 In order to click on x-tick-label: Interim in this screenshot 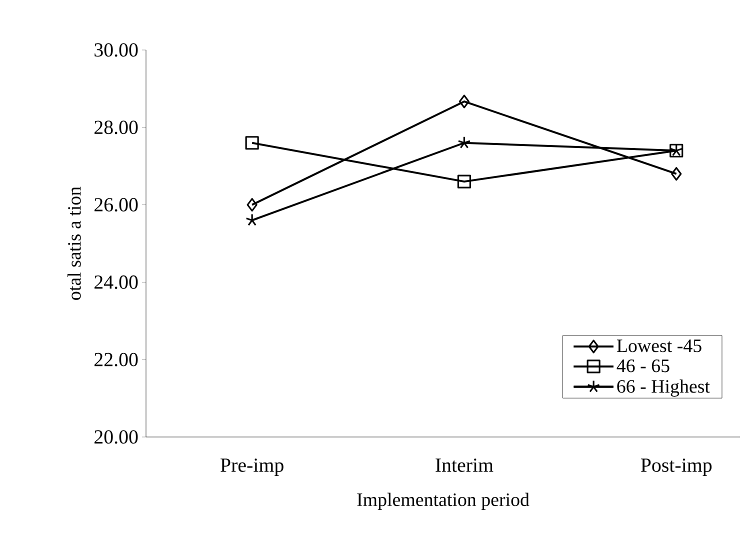, I will do `click(465, 465)`.